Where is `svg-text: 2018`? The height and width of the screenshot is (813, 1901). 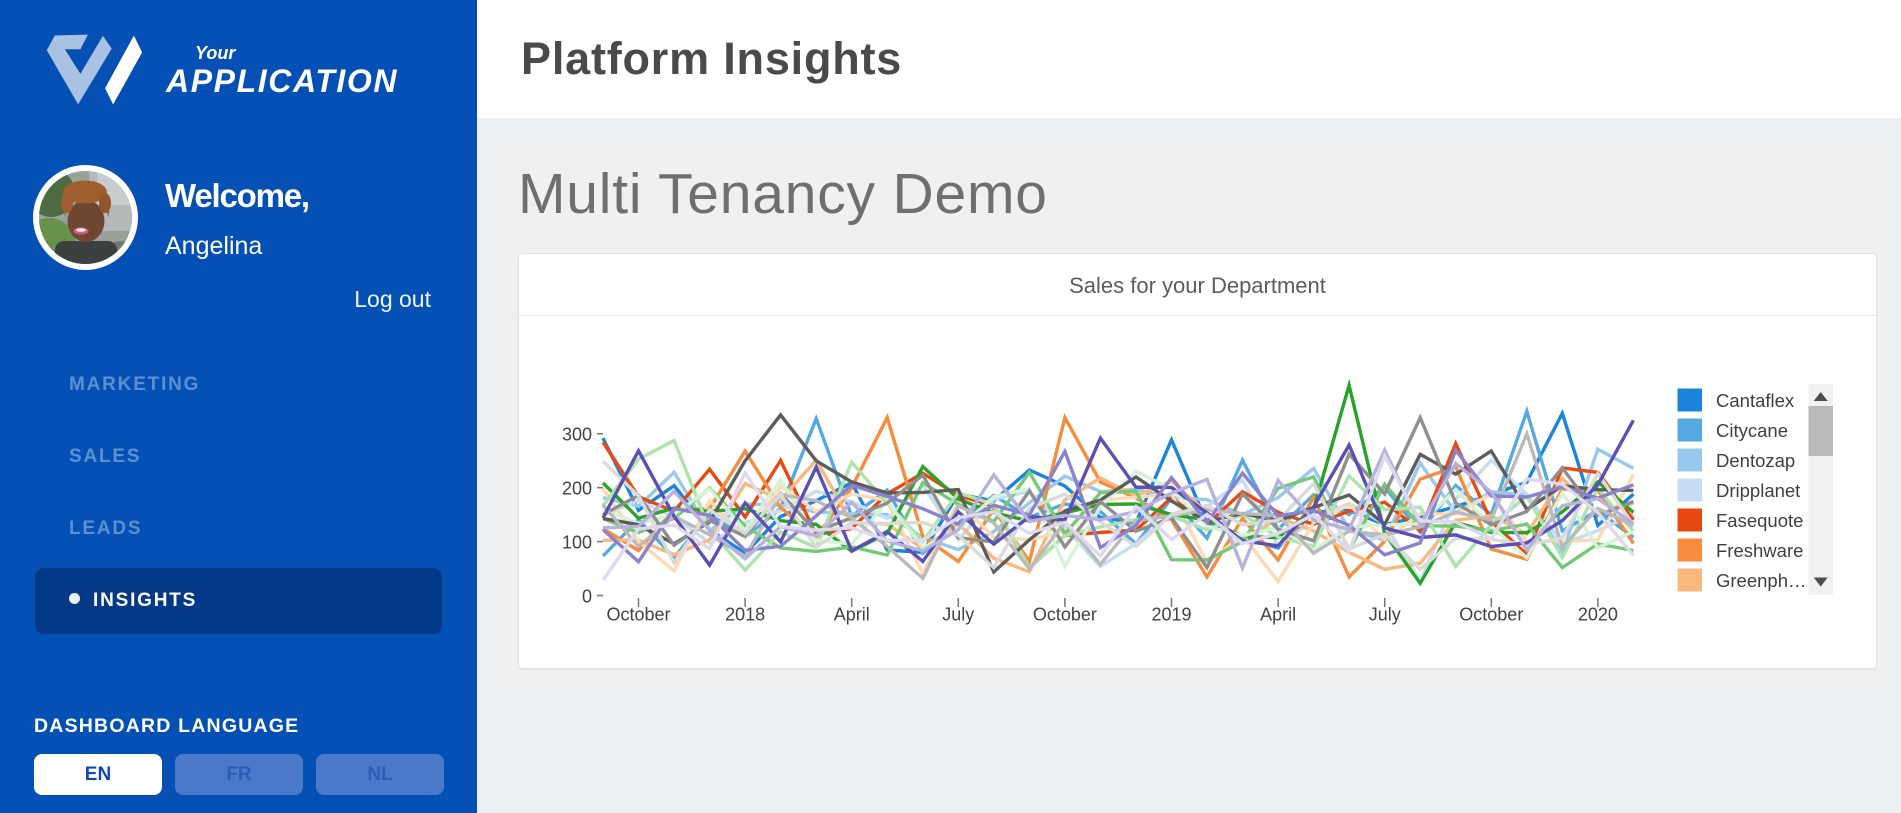 svg-text: 2018 is located at coordinates (745, 615).